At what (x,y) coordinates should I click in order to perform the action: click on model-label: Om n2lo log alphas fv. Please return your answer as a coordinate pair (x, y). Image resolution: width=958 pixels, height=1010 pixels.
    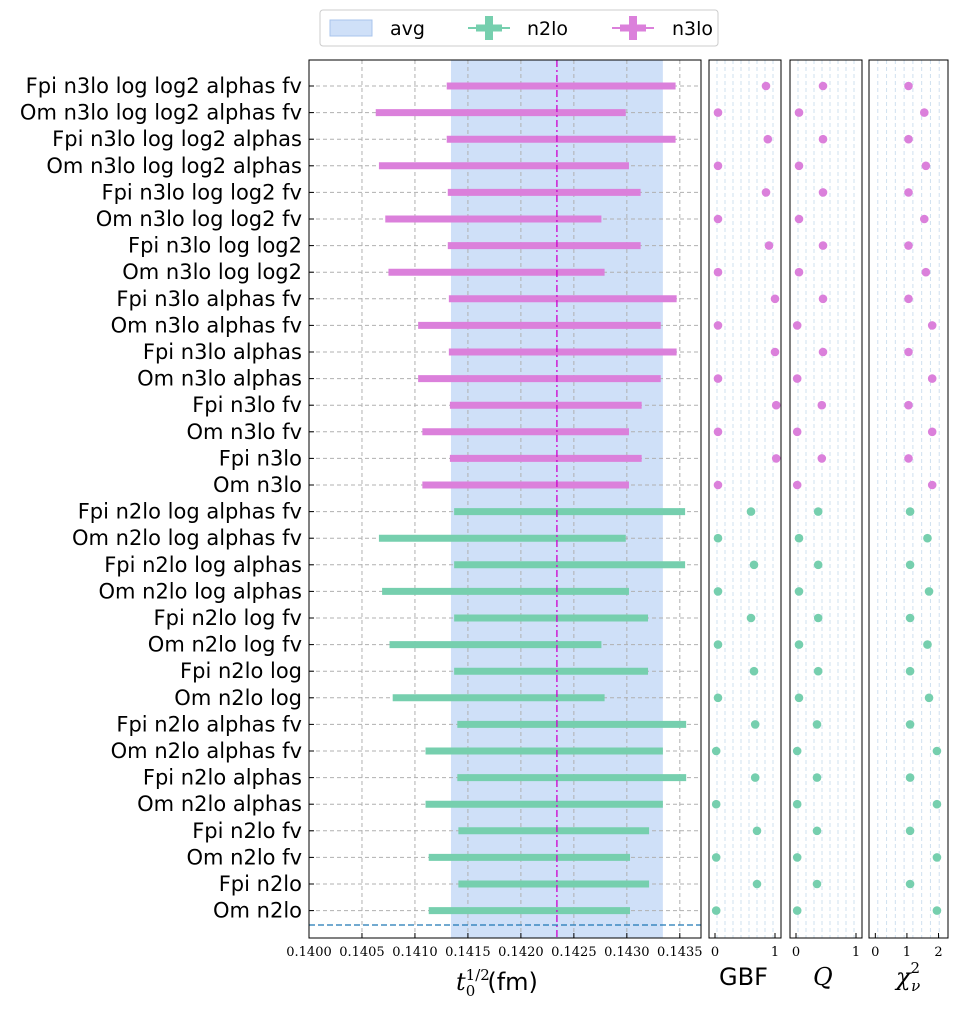
    Looking at the image, I should click on (187, 538).